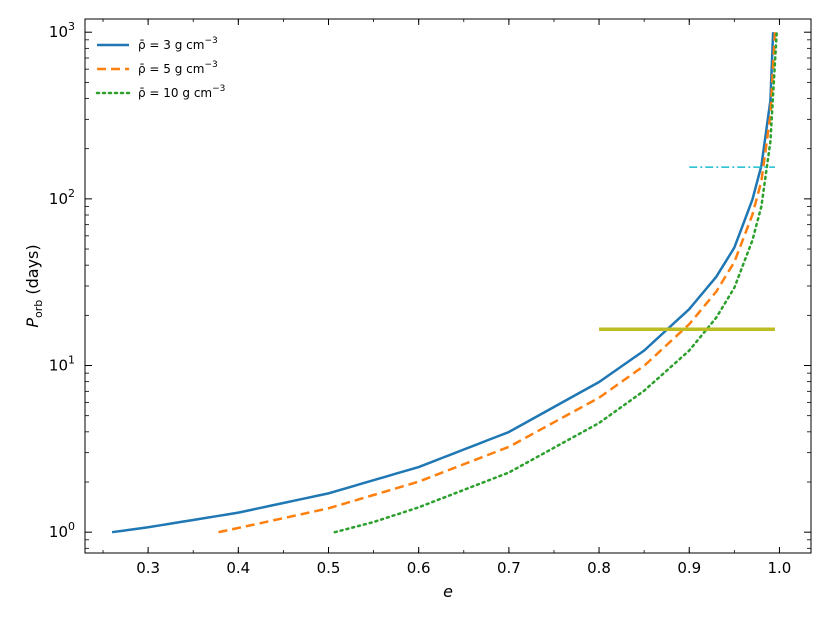 This screenshot has height=623, width=830. Describe the element at coordinates (62, 197) in the screenshot. I see `y-tick-label: 10²` at that location.